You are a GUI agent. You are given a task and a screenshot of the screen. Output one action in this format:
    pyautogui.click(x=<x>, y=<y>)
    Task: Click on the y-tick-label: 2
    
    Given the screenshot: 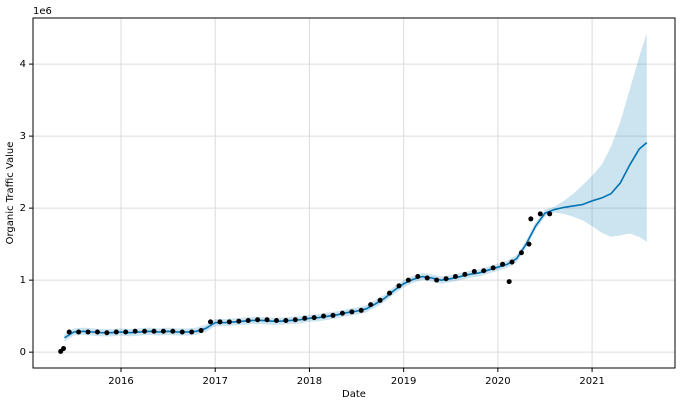 What is the action you would take?
    pyautogui.click(x=23, y=208)
    